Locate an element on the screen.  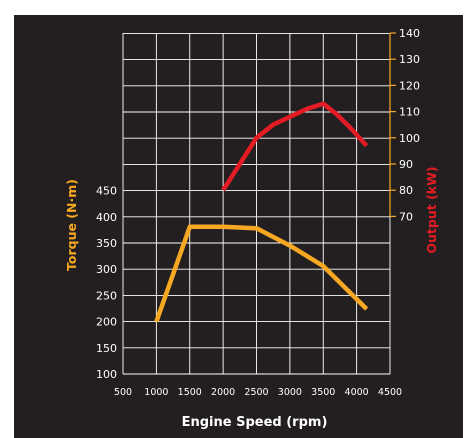
x-axis-tick-label: 2000 is located at coordinates (223, 392).